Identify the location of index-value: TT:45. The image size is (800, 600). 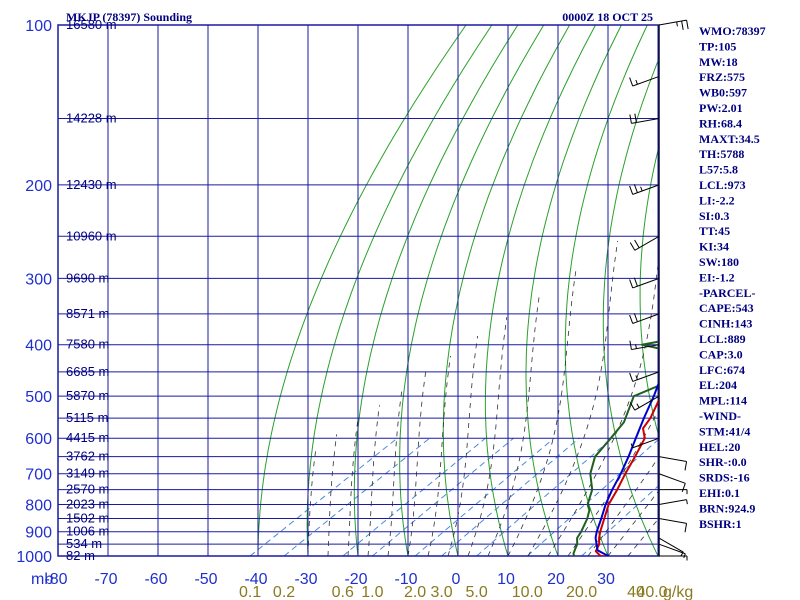
(714, 231).